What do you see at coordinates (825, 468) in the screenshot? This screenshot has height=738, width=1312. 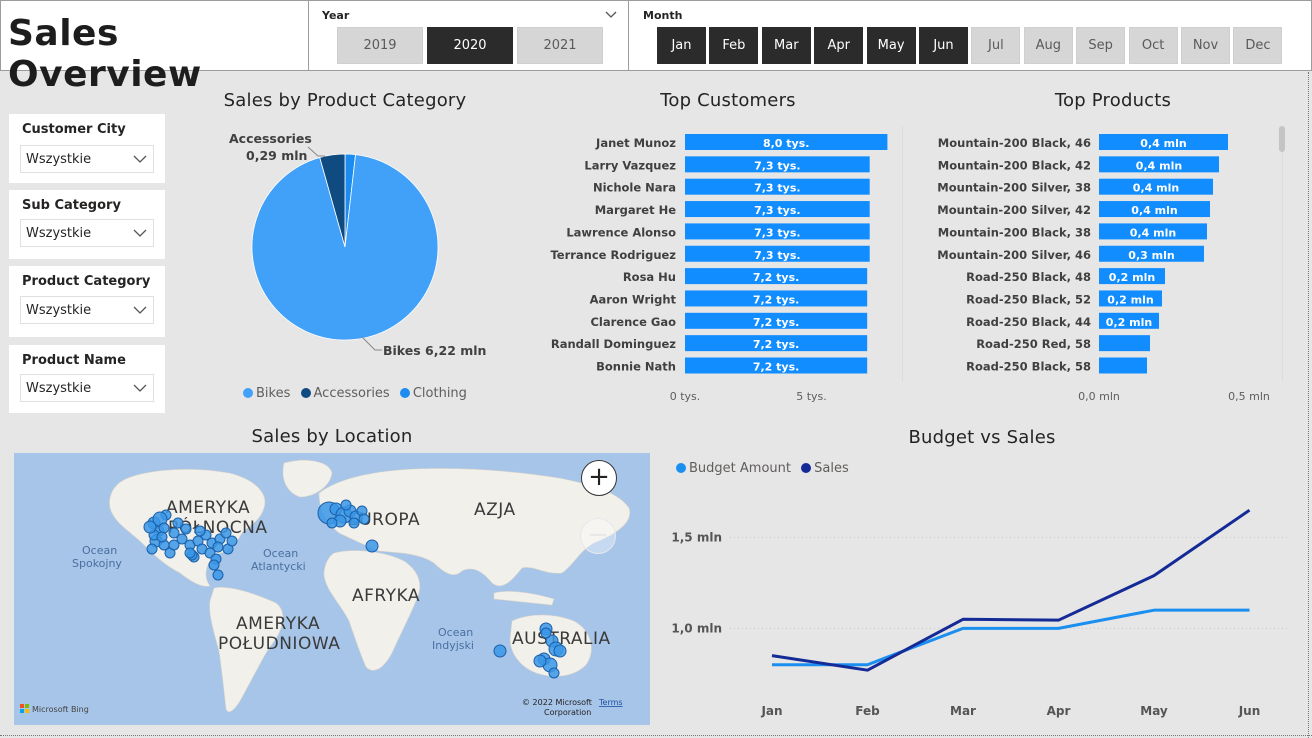 I see `legend-item-sales: Sales` at bounding box center [825, 468].